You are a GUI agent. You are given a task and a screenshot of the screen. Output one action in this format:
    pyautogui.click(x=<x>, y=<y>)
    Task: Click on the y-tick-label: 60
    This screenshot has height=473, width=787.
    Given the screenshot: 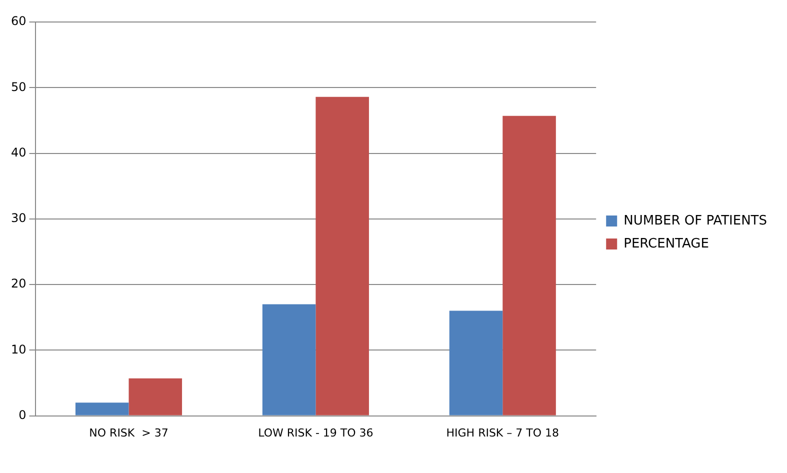 What is the action you would take?
    pyautogui.click(x=18, y=21)
    